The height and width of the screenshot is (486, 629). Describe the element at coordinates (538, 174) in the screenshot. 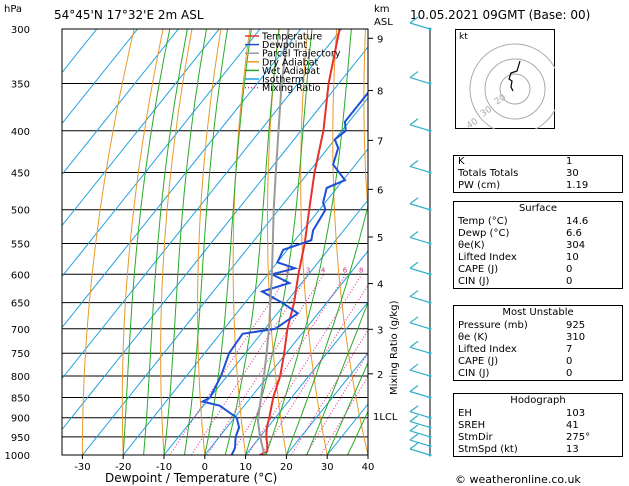

I see `index-totals: Totals Totals 30` at that location.